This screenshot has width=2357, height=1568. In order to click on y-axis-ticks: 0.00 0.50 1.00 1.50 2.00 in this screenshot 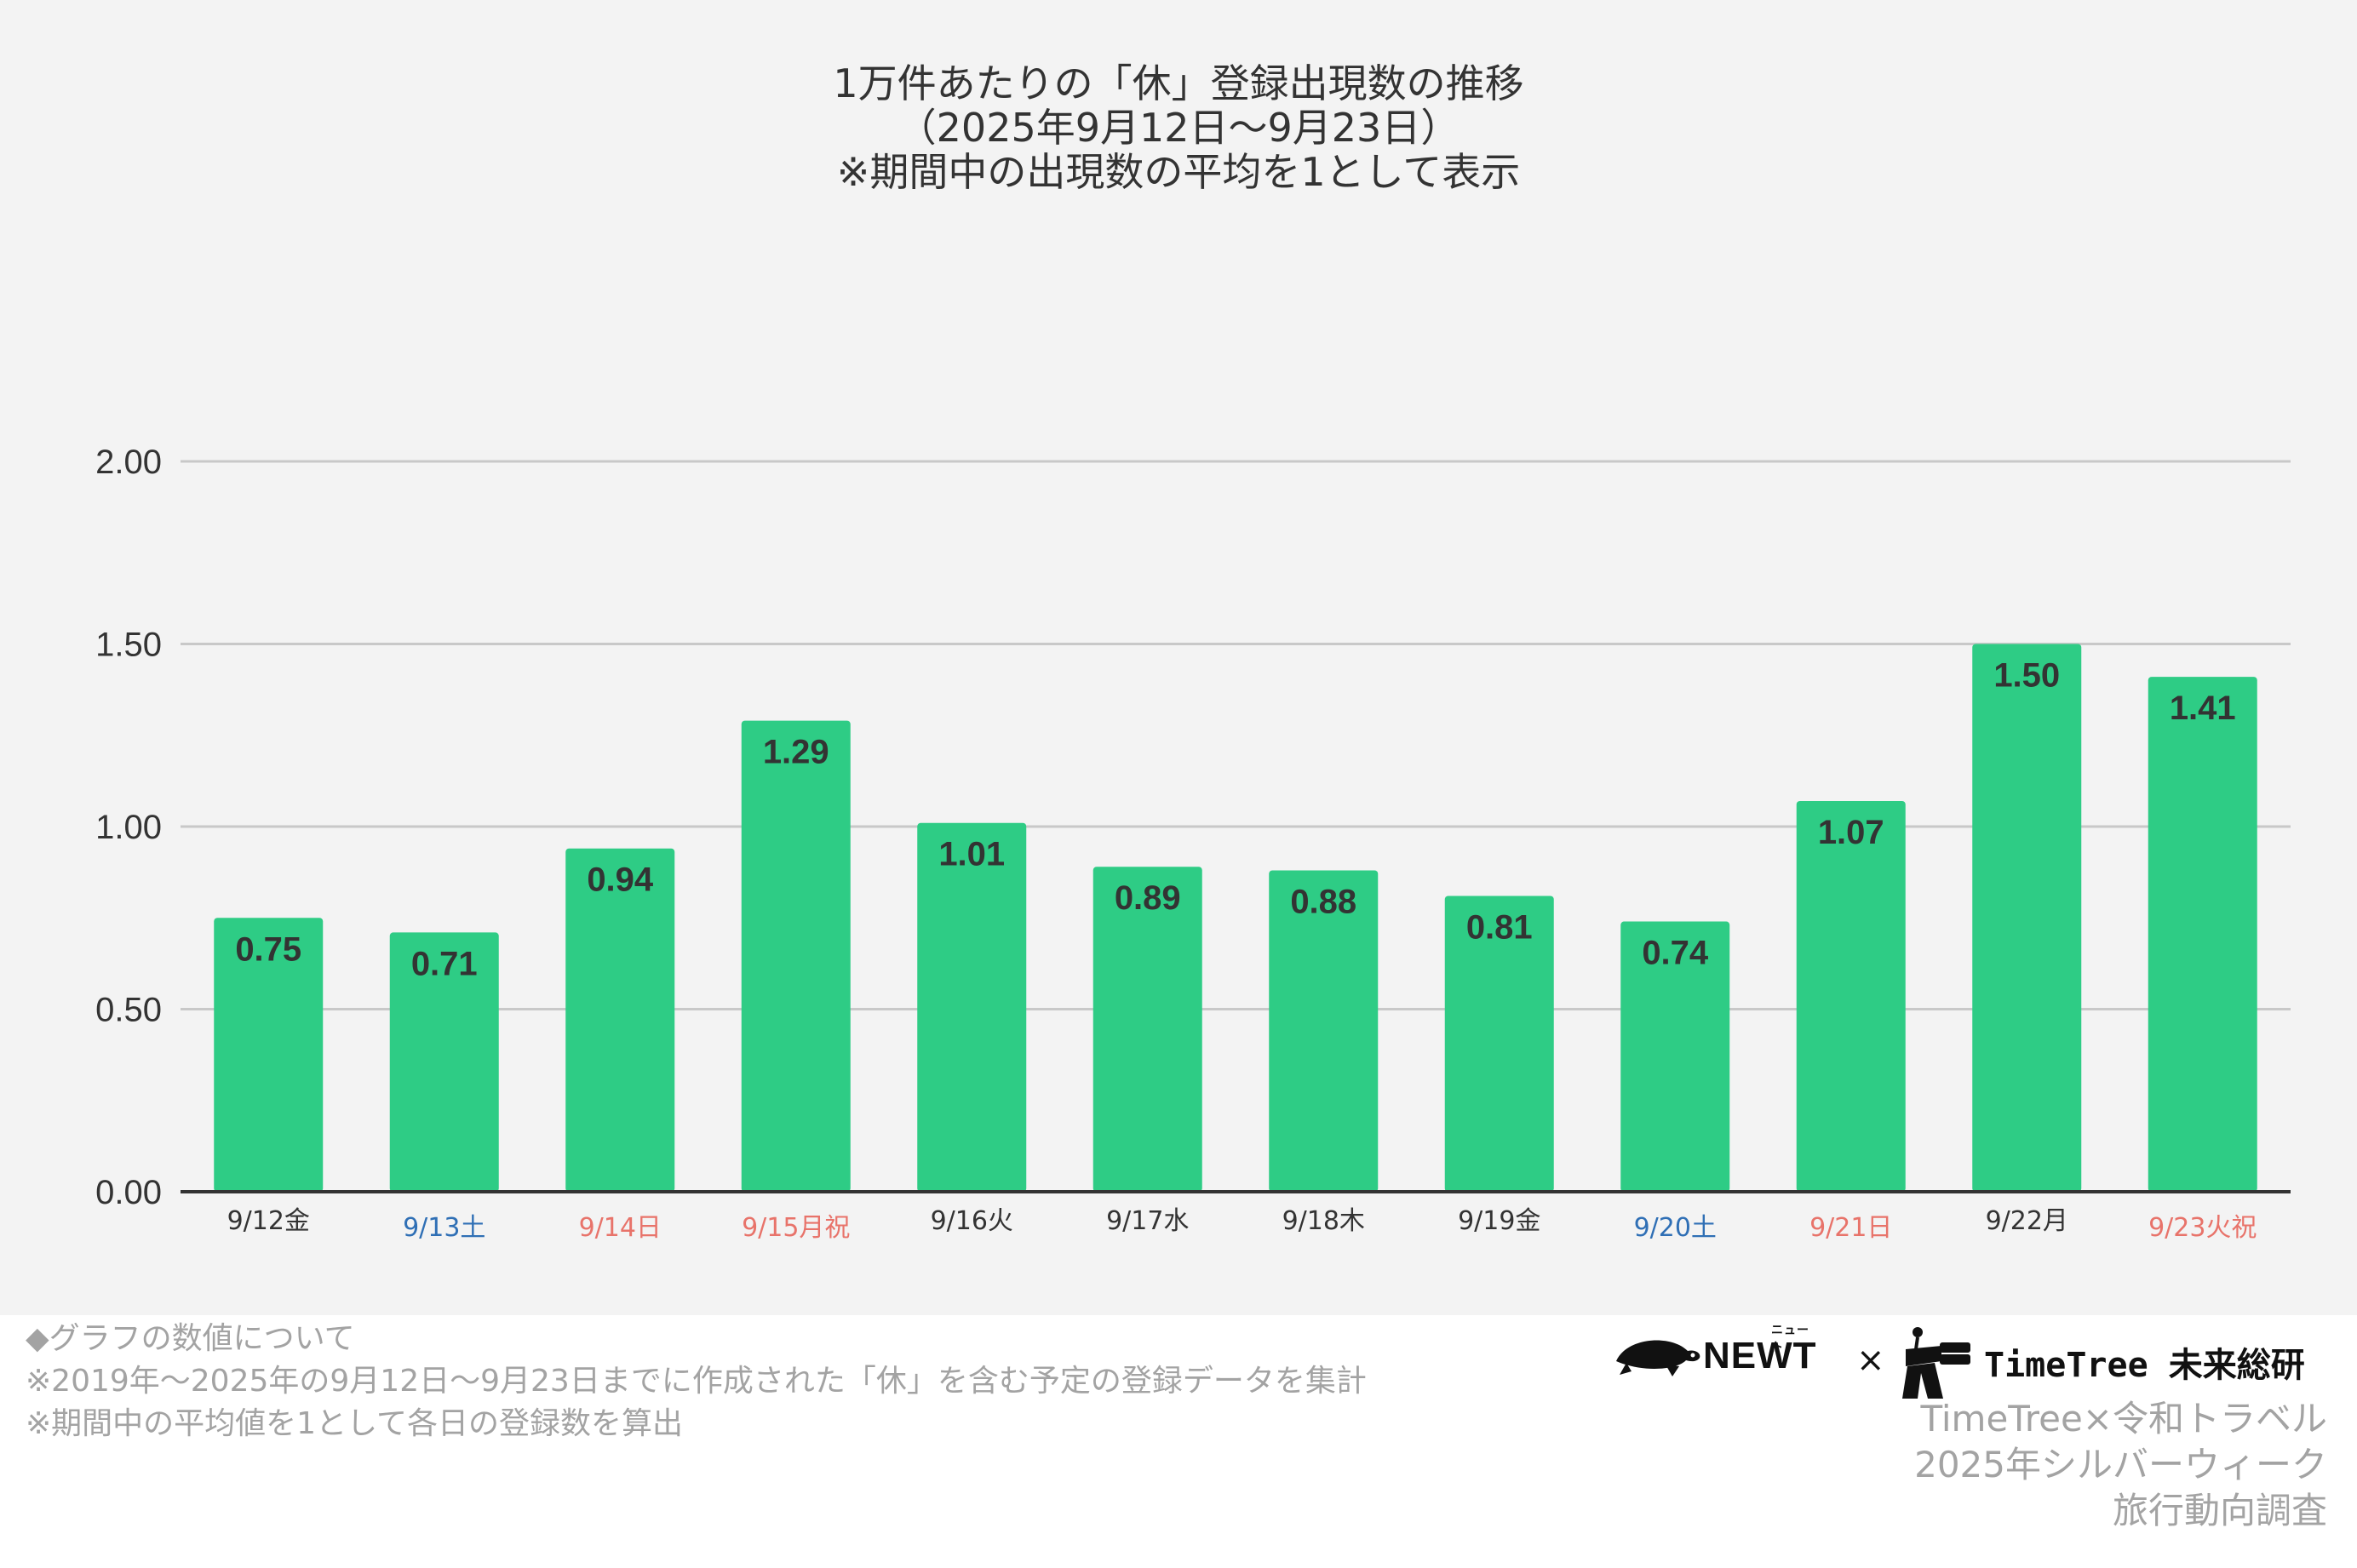, I will do `click(128, 827)`.